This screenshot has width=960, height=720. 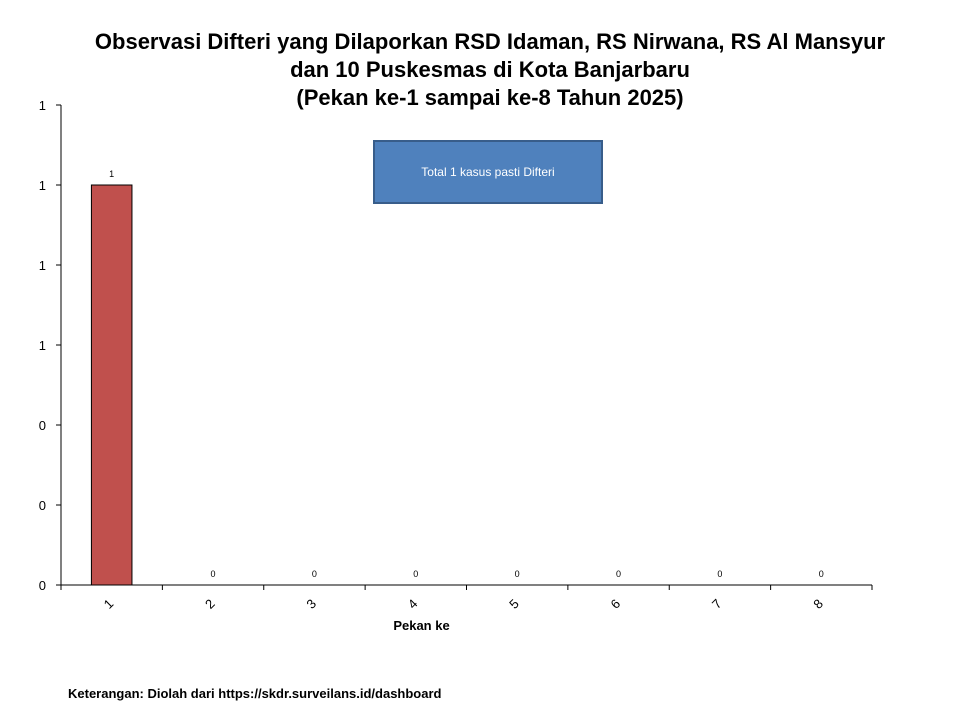 I want to click on annotation-text: Total 1 kasus pasti Difteri, so click(x=488, y=172).